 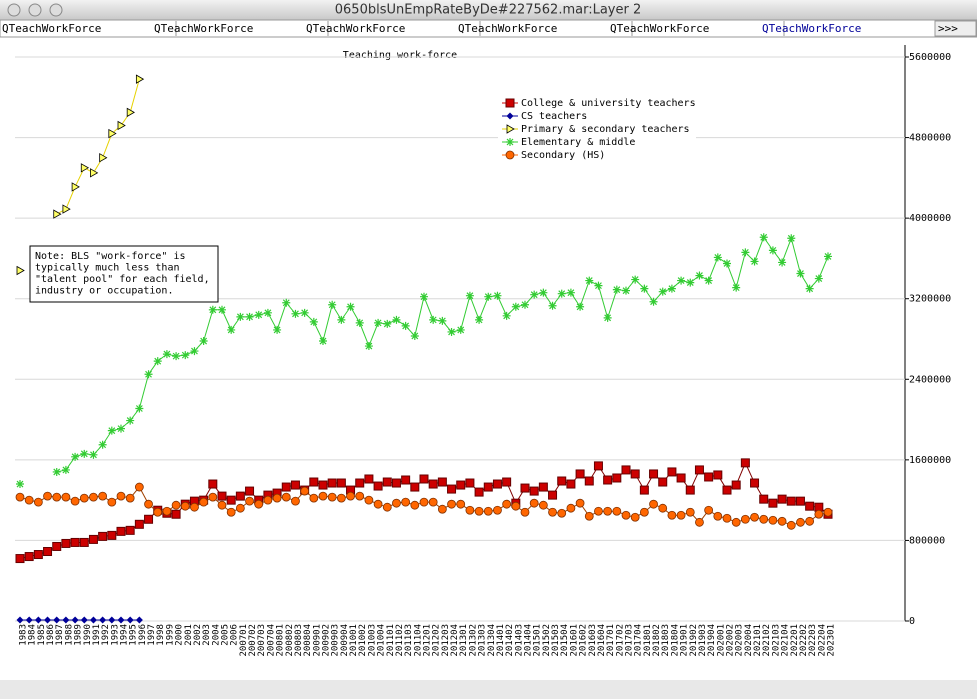 I want to click on minimize-button, so click(x=35, y=10).